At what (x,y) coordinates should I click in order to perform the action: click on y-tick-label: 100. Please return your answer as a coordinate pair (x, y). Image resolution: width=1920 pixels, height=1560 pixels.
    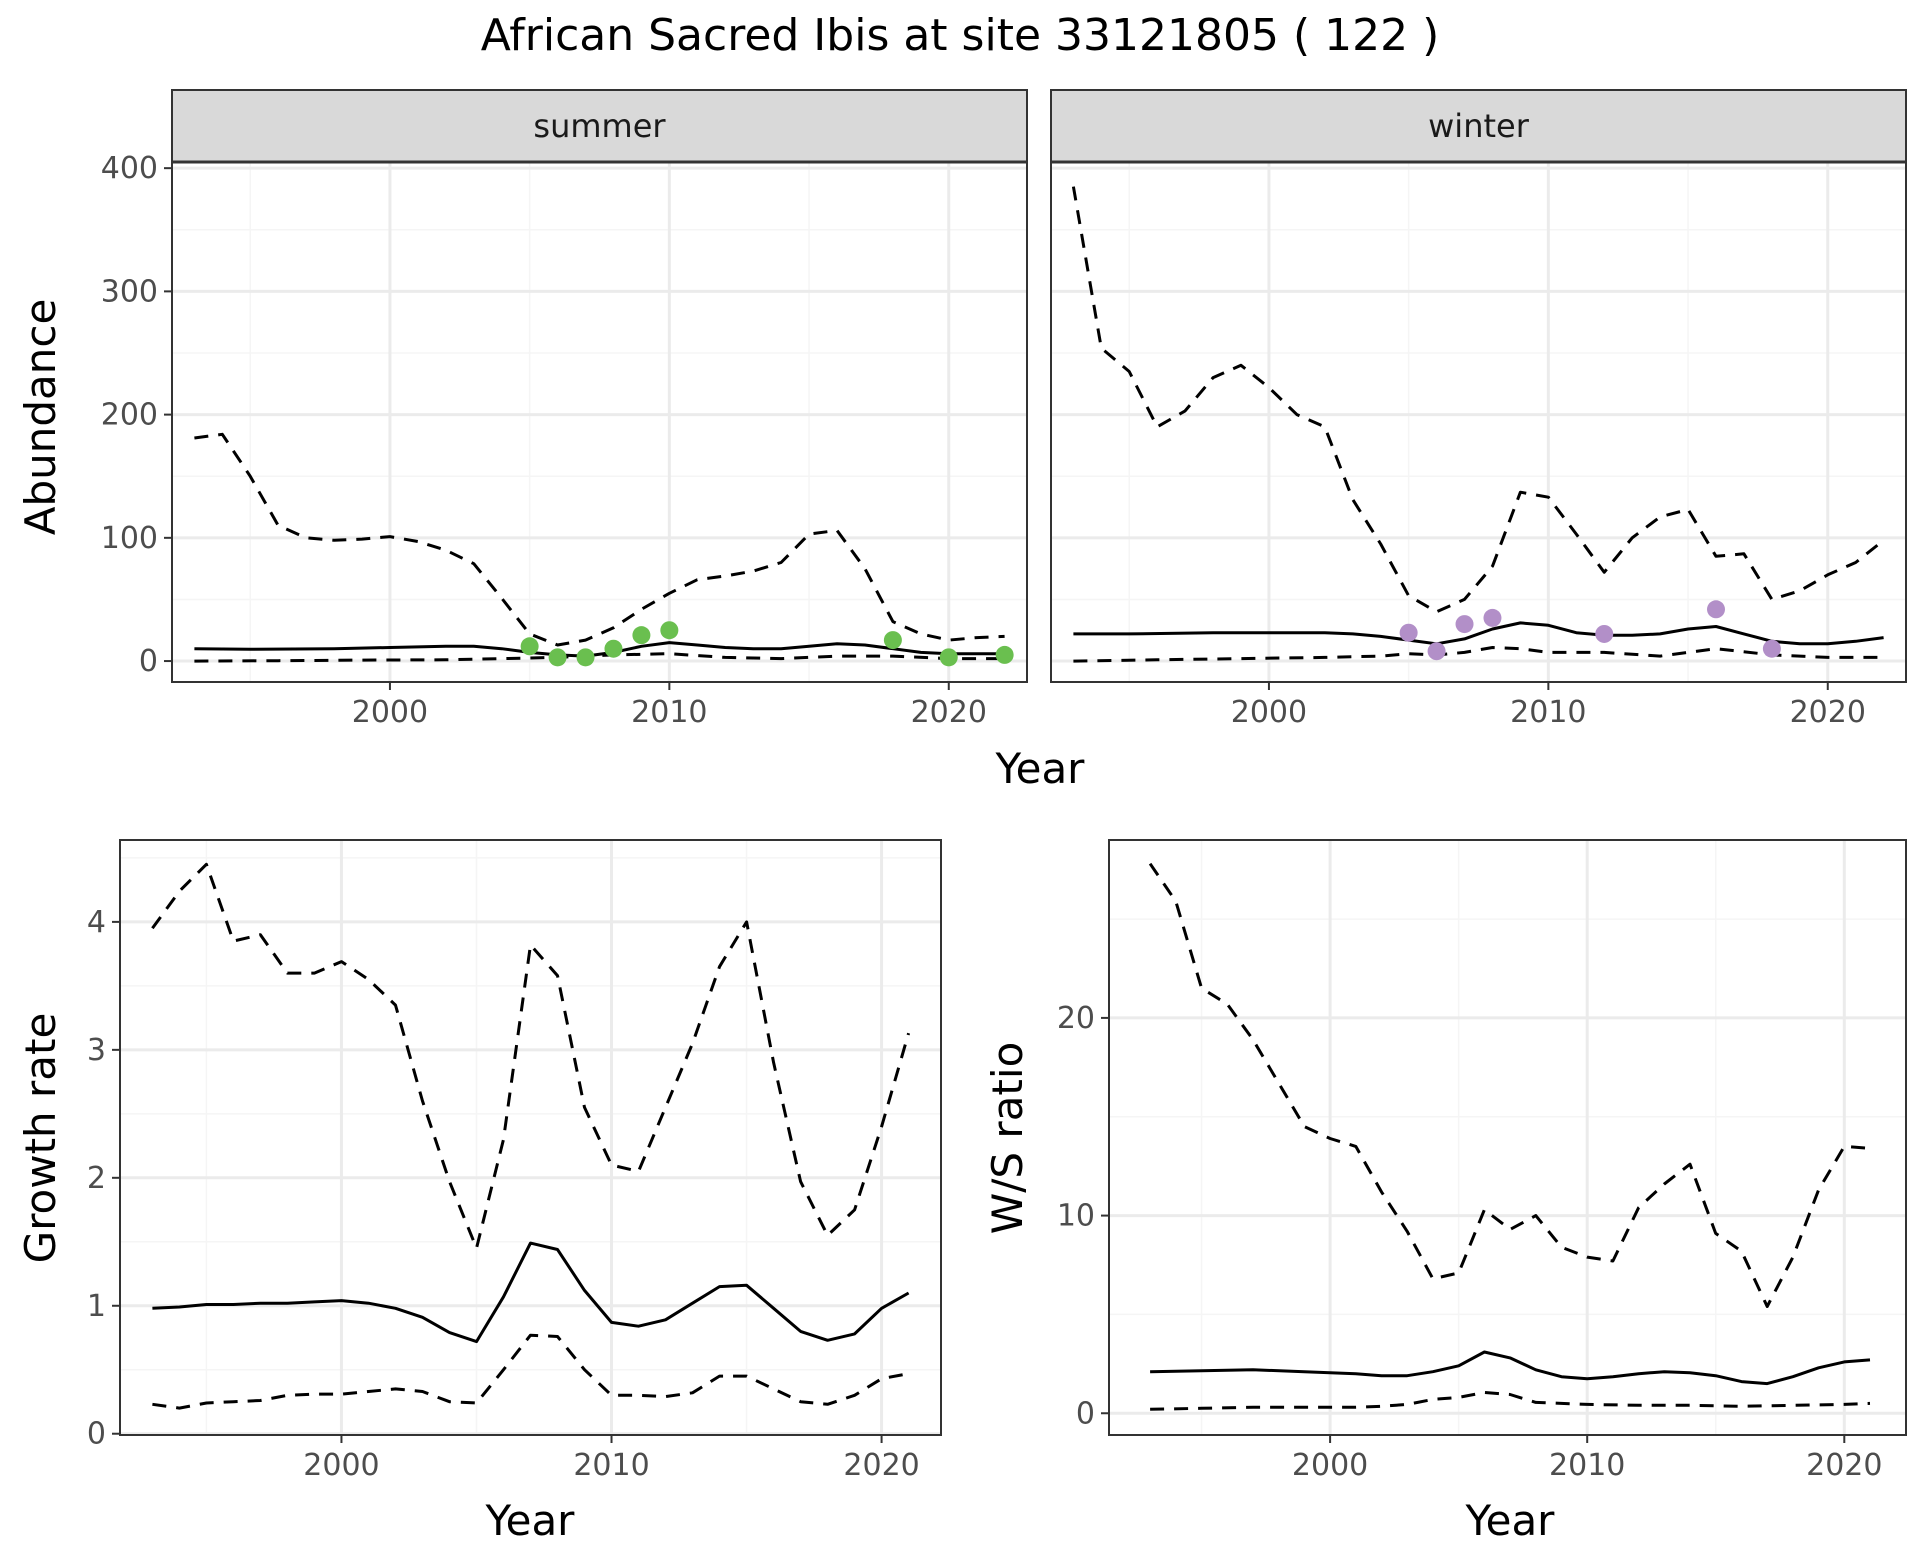
    Looking at the image, I should click on (129, 538).